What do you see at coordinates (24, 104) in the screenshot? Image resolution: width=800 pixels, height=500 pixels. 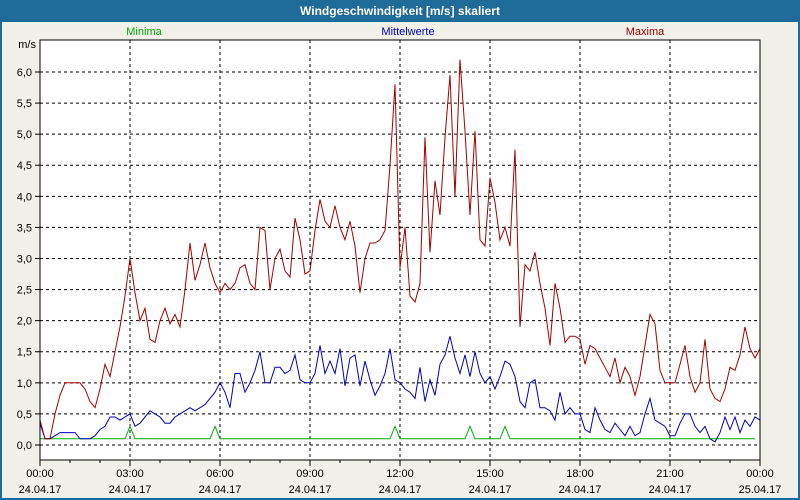 I see `y-tick-label: 5,5` at bounding box center [24, 104].